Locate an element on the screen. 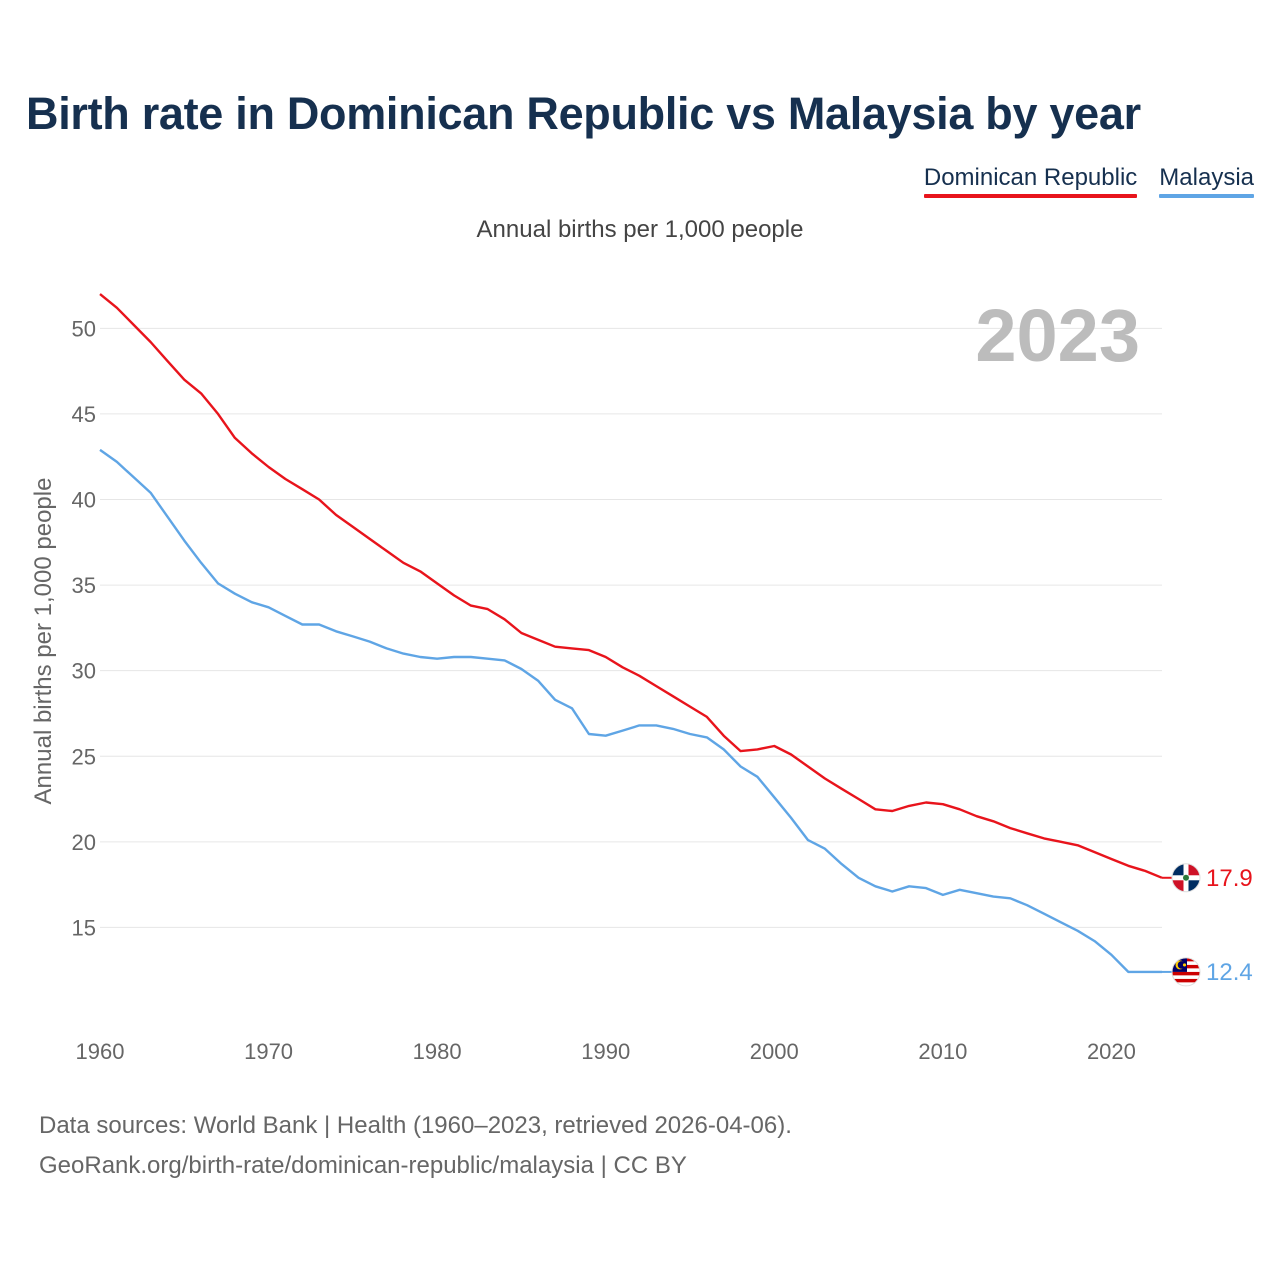 The width and height of the screenshot is (1280, 1280). flag-fill is located at coordinates (1186, 971).